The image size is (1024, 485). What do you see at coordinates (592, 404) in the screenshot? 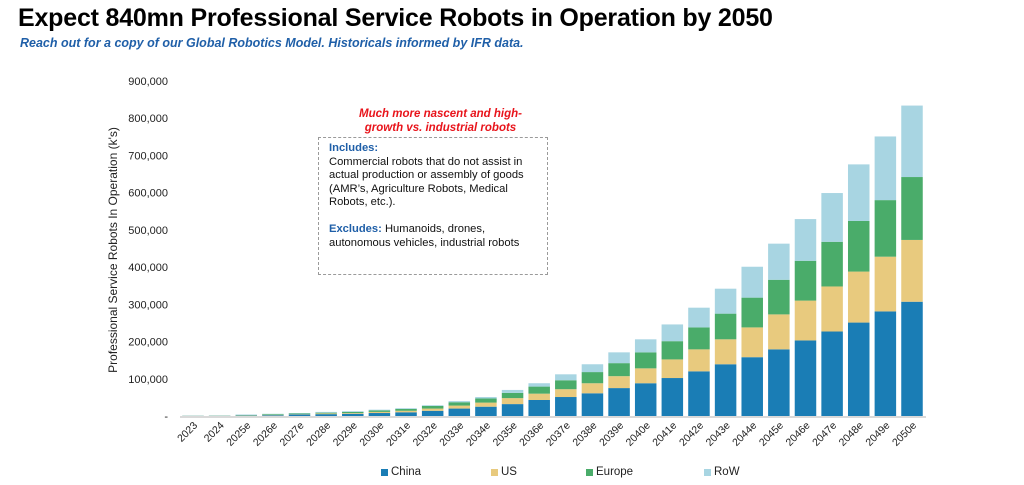
I see `bar-segment-china-2038e` at bounding box center [592, 404].